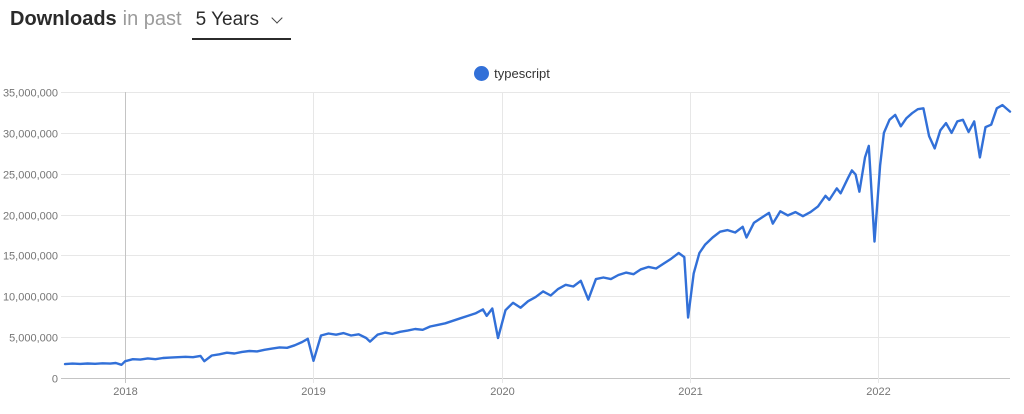 The height and width of the screenshot is (414, 1024). What do you see at coordinates (522, 73) in the screenshot?
I see `legend-label: typescript` at bounding box center [522, 73].